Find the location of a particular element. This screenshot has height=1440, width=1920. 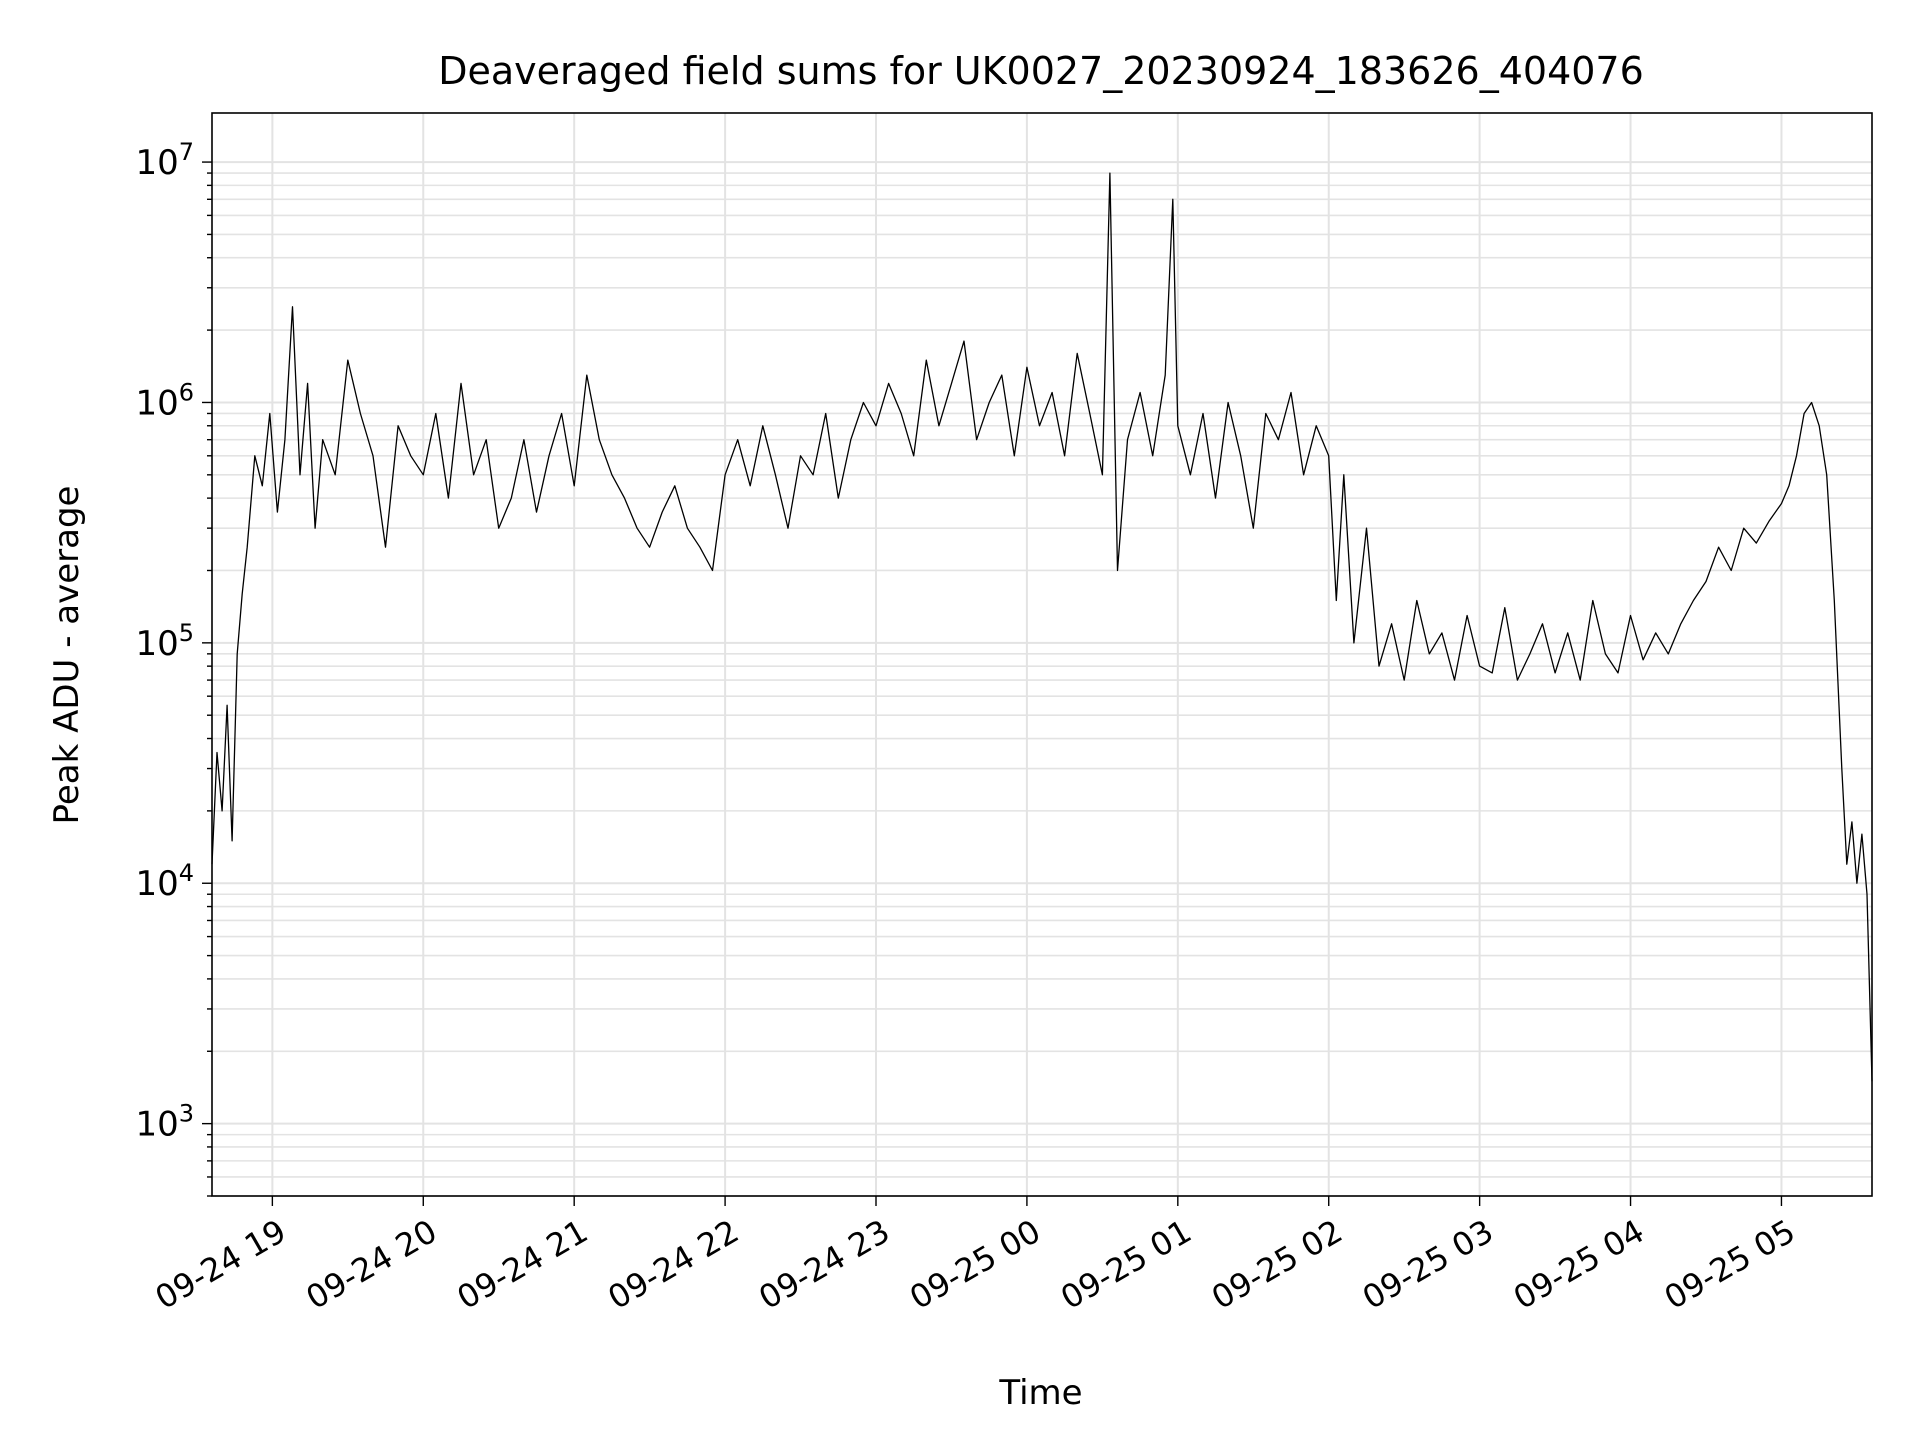

y-tick-label: 10⁴ is located at coordinates (164, 881).